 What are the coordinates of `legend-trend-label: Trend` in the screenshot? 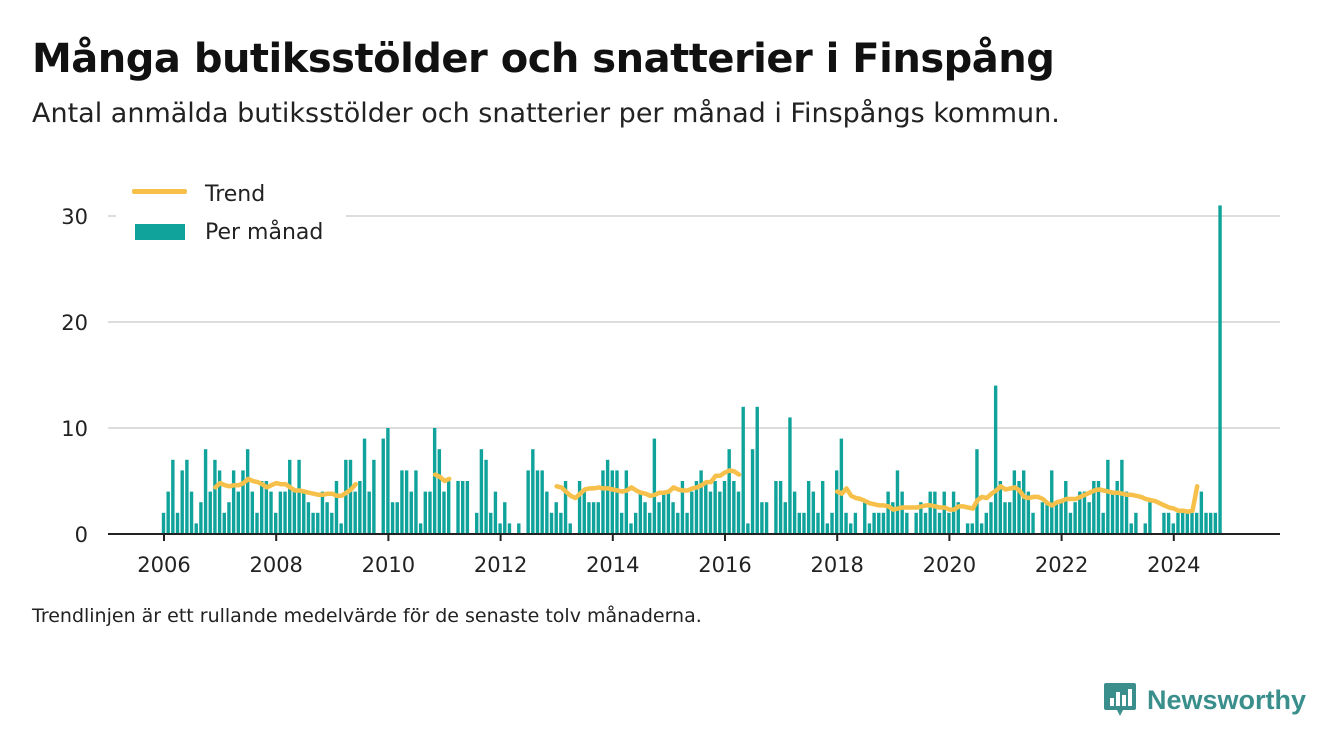 It's located at (234, 194).